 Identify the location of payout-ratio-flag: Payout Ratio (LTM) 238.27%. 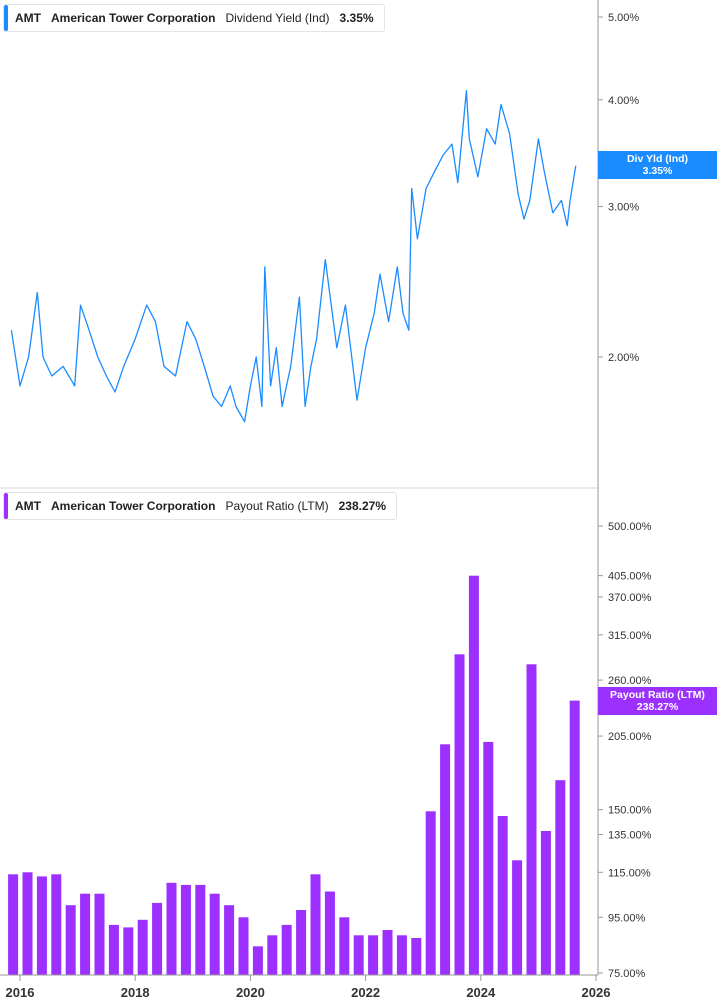
(657, 701).